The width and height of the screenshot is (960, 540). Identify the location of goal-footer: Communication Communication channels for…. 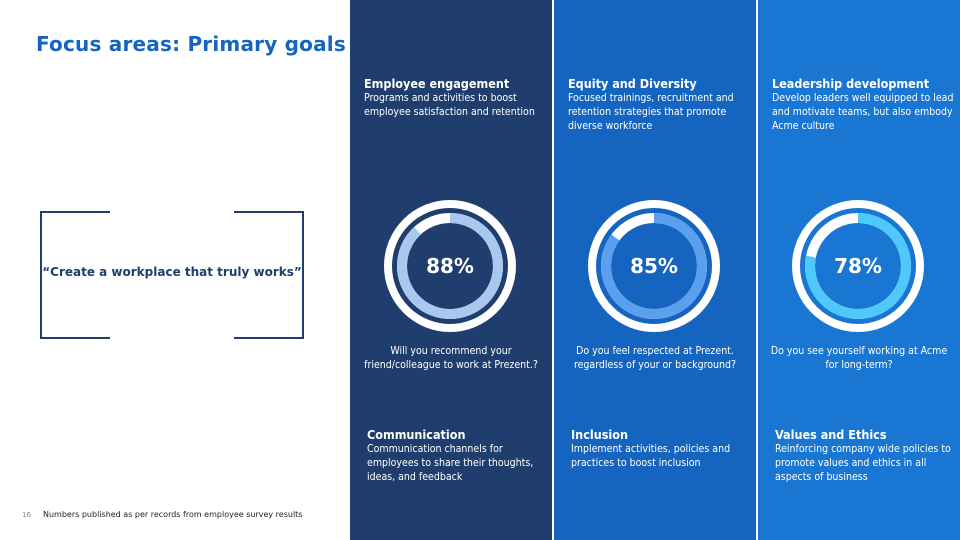
(457, 455).